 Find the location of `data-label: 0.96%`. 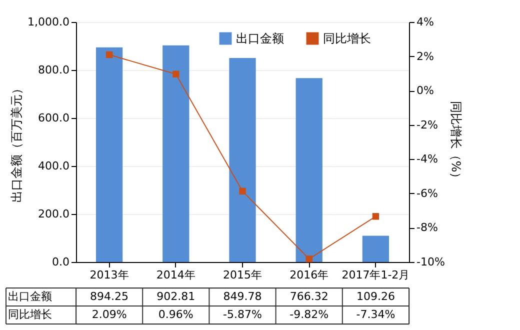

data-label: 0.96% is located at coordinates (176, 314).